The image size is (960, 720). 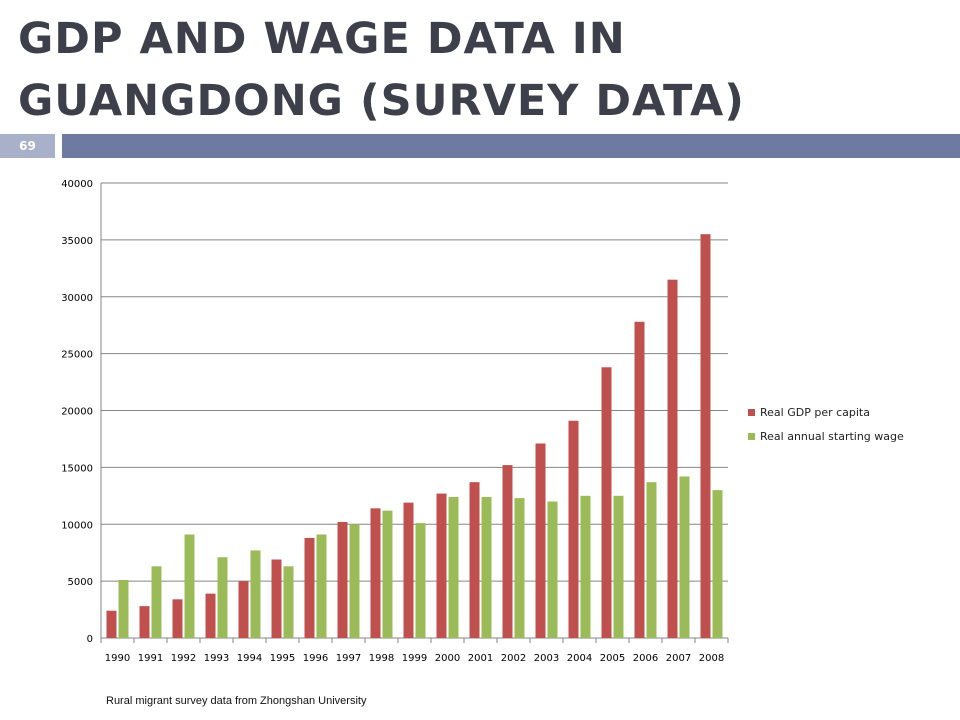 What do you see at coordinates (216, 658) in the screenshot?
I see `x-tick-label: 1993` at bounding box center [216, 658].